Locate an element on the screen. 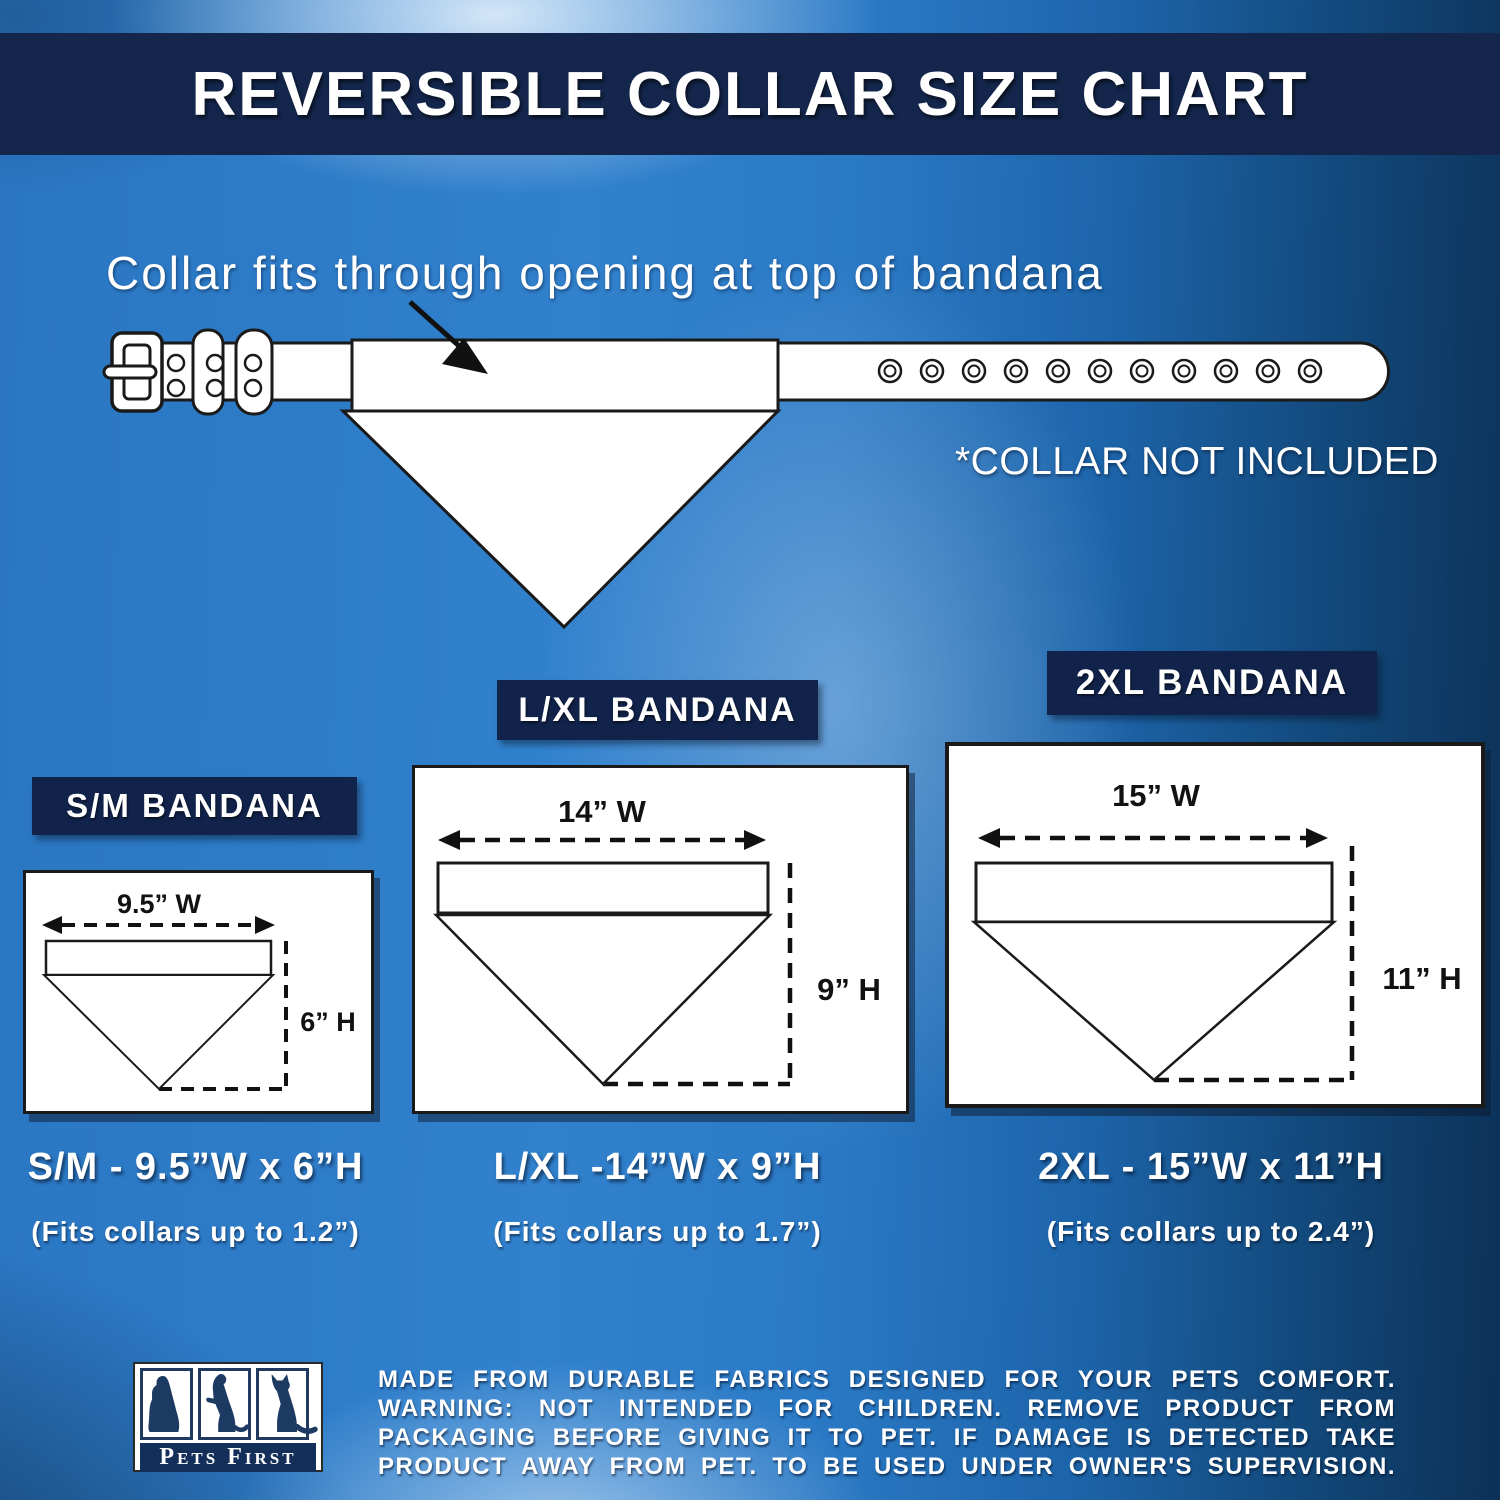  bandana-triangle is located at coordinates (560, 519).